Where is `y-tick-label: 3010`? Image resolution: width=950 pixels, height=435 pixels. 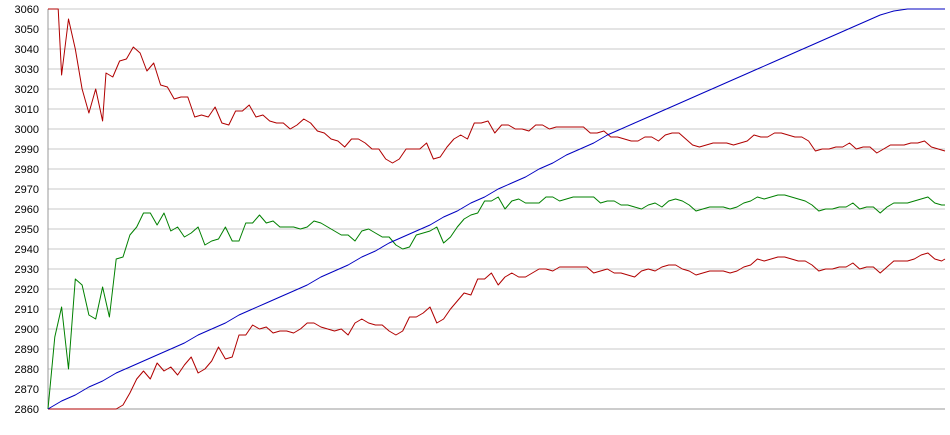 y-tick-label: 3010 is located at coordinates (27, 110).